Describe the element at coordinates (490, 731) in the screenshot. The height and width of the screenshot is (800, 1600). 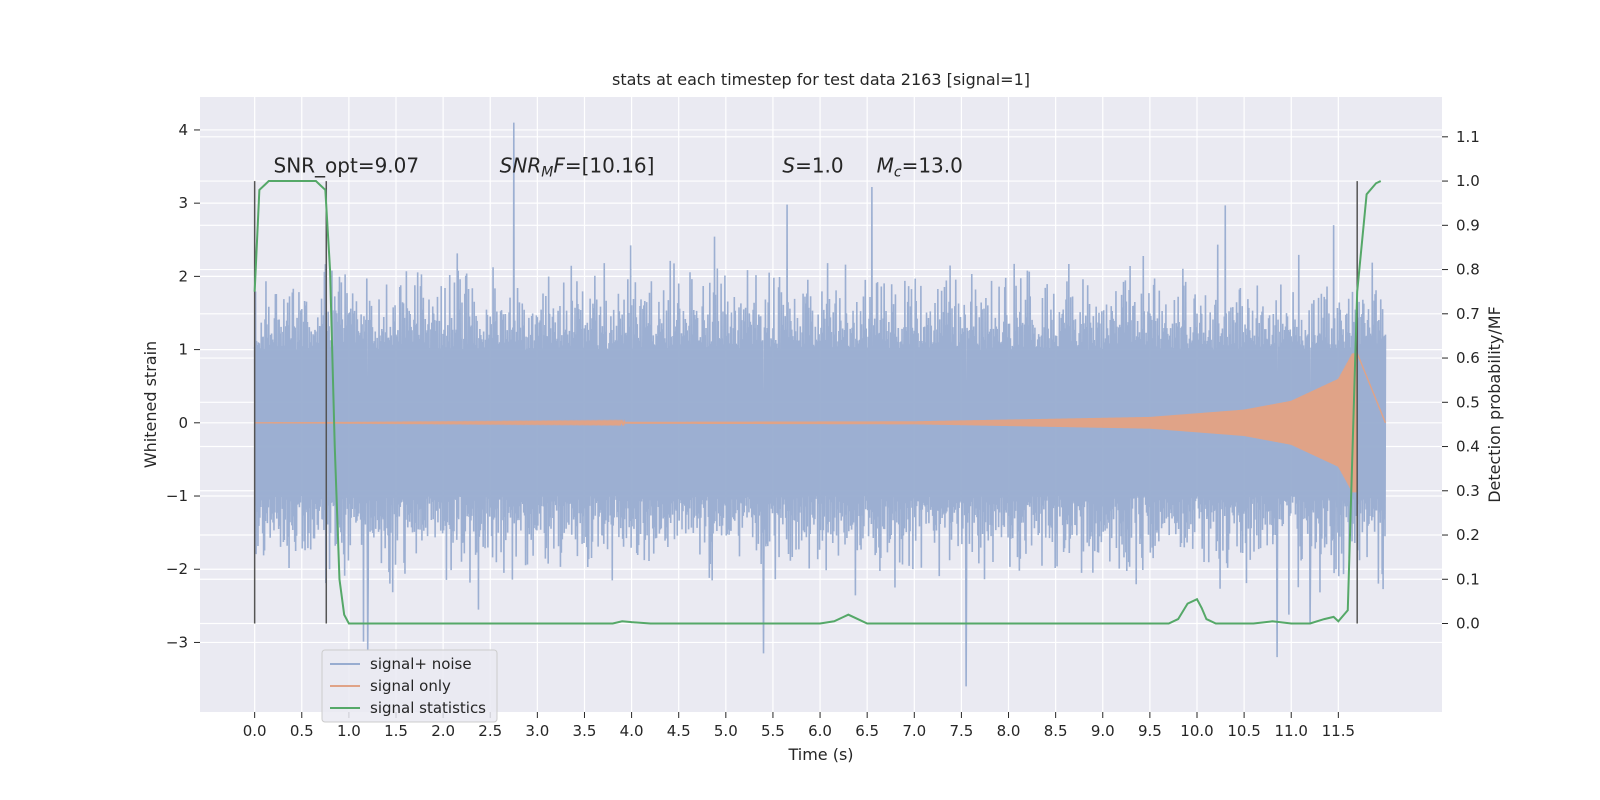
I see `x-tick-label-5: 2.5` at that location.